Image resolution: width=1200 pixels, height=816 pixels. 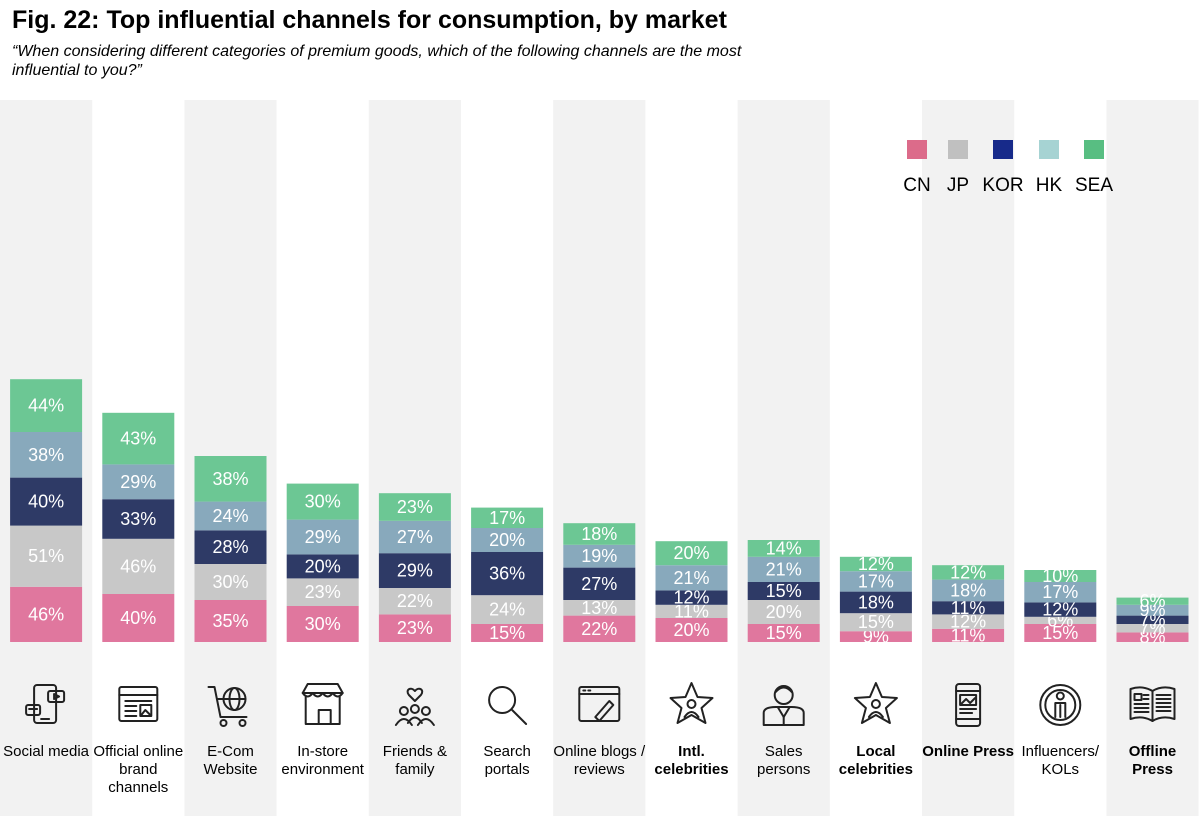 What do you see at coordinates (1049, 149) in the screenshot?
I see `legend-swatch-hk` at bounding box center [1049, 149].